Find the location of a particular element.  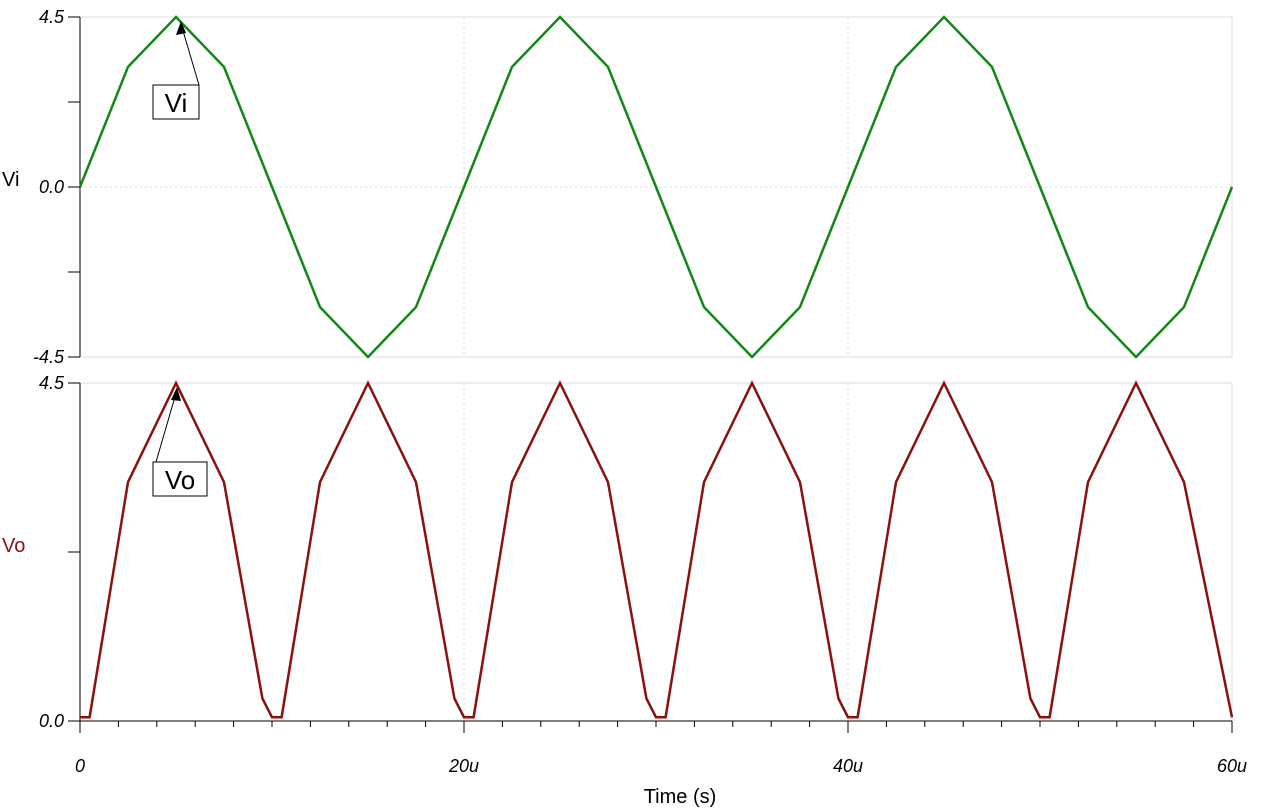

vo-callout: Vo is located at coordinates (180, 442).